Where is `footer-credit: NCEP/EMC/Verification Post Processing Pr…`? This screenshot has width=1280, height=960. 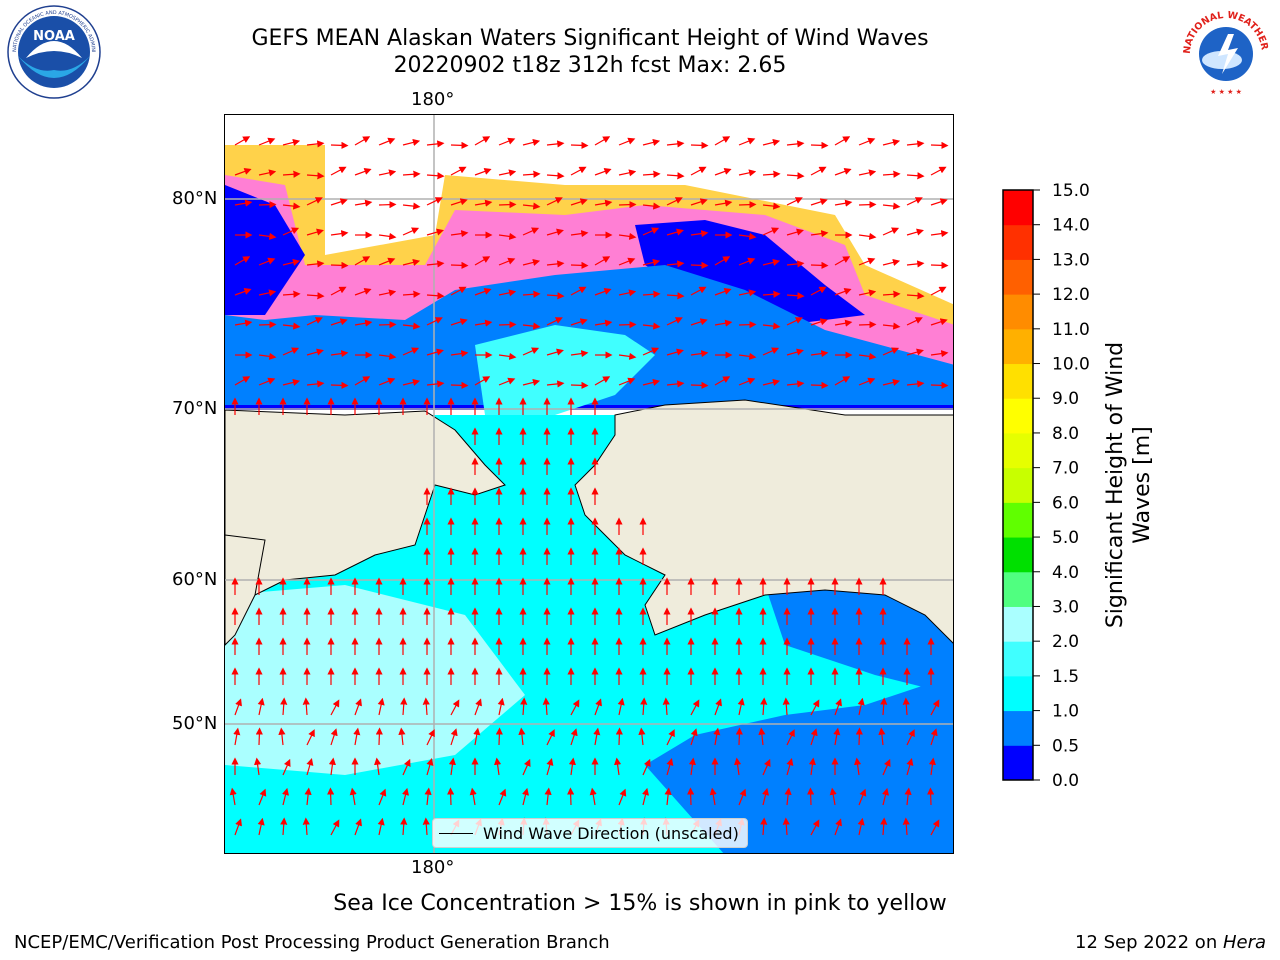 footer-credit: NCEP/EMC/Verification Post Processing Pr… is located at coordinates (312, 942).